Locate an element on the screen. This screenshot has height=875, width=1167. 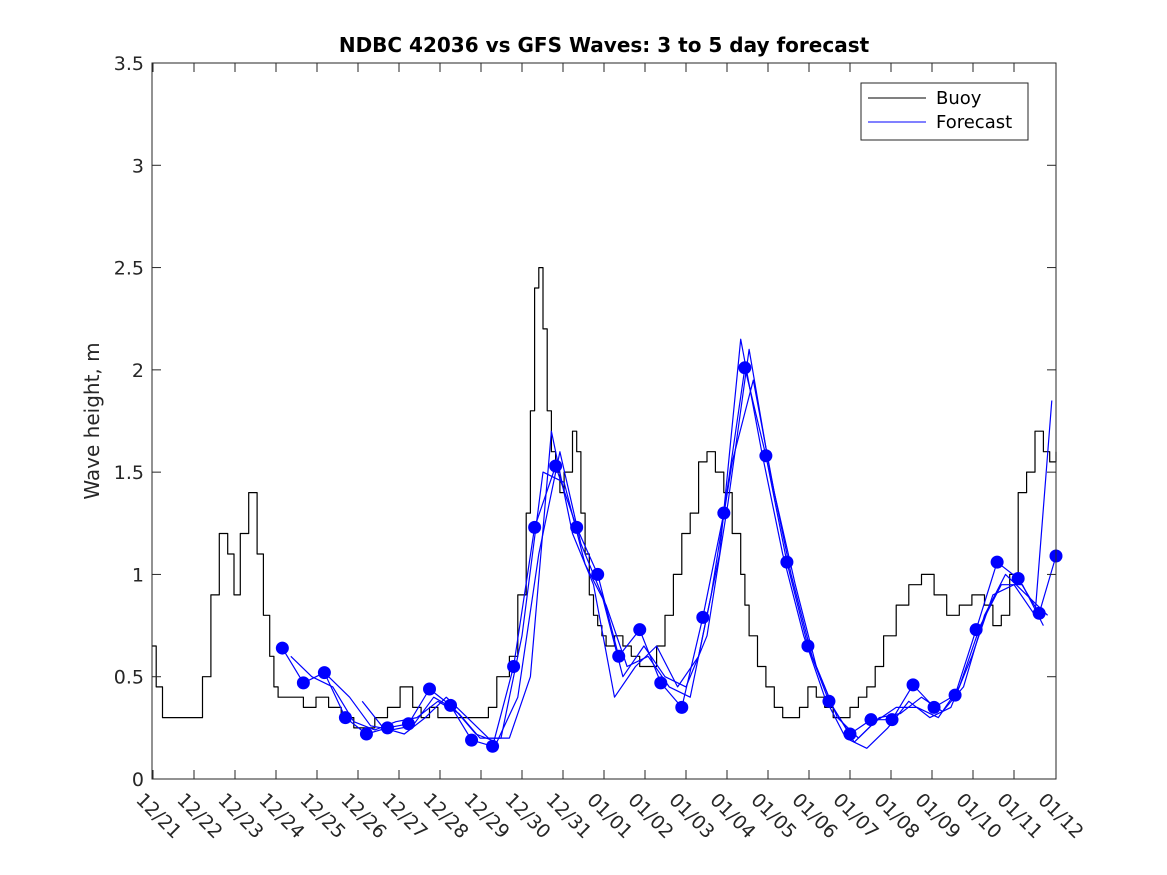
y-tick-label: 0.5 is located at coordinates (129, 678).